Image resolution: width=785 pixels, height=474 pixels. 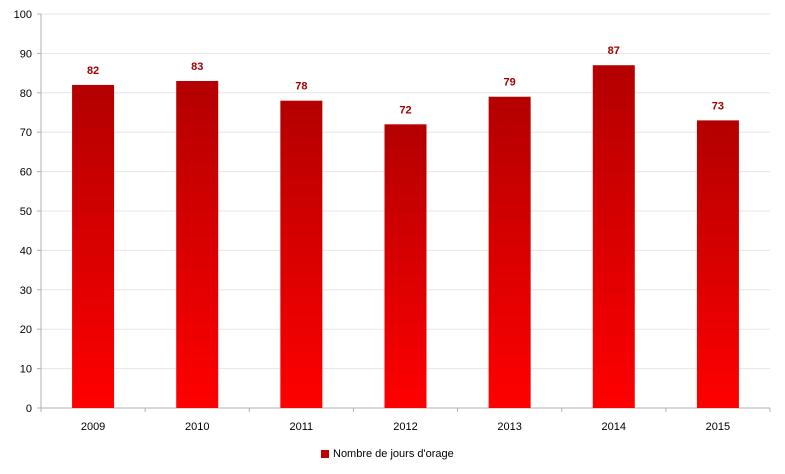 What do you see at coordinates (509, 427) in the screenshot?
I see `x-tick-label: 2013` at bounding box center [509, 427].